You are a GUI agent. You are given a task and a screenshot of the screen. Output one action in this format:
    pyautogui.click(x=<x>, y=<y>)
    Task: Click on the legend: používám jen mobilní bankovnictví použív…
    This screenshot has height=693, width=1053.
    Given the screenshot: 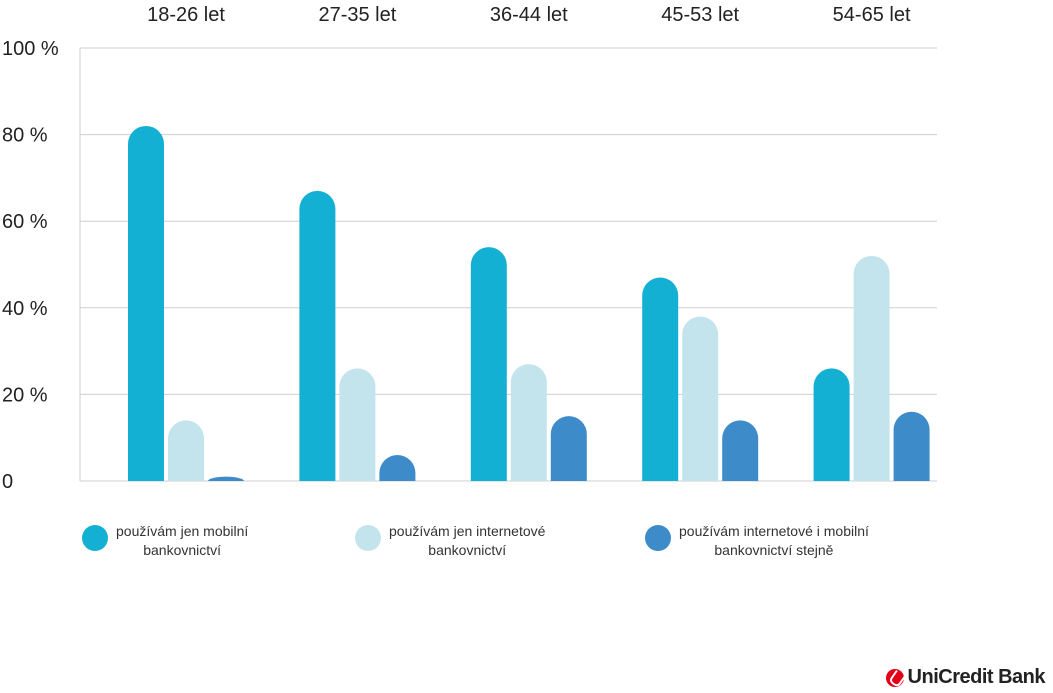 What is the action you would take?
    pyautogui.click(x=526, y=552)
    